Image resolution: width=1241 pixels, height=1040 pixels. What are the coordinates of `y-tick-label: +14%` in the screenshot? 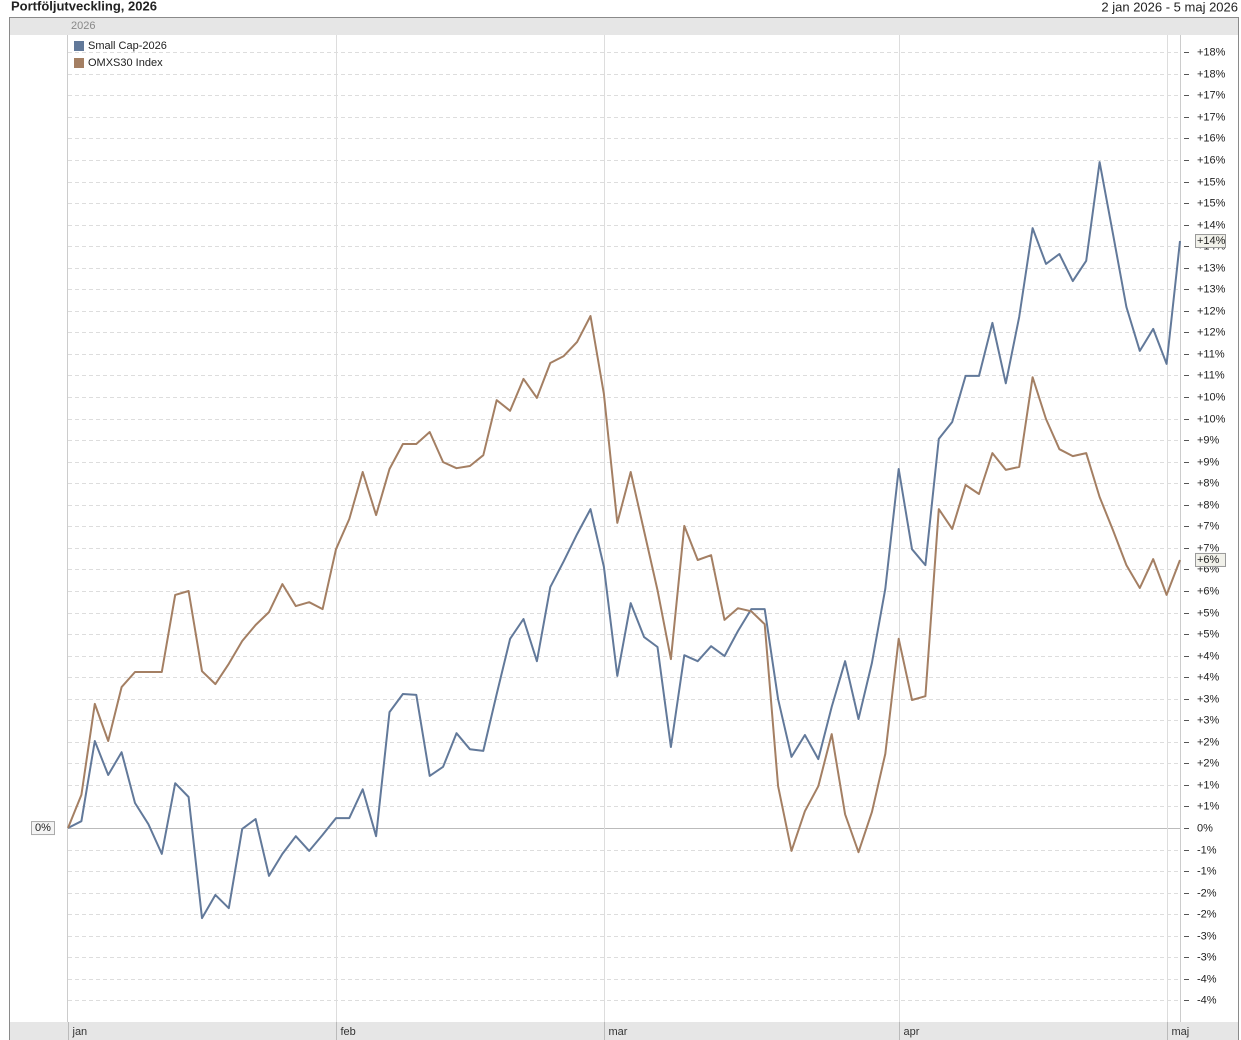 It's located at (1211, 225).